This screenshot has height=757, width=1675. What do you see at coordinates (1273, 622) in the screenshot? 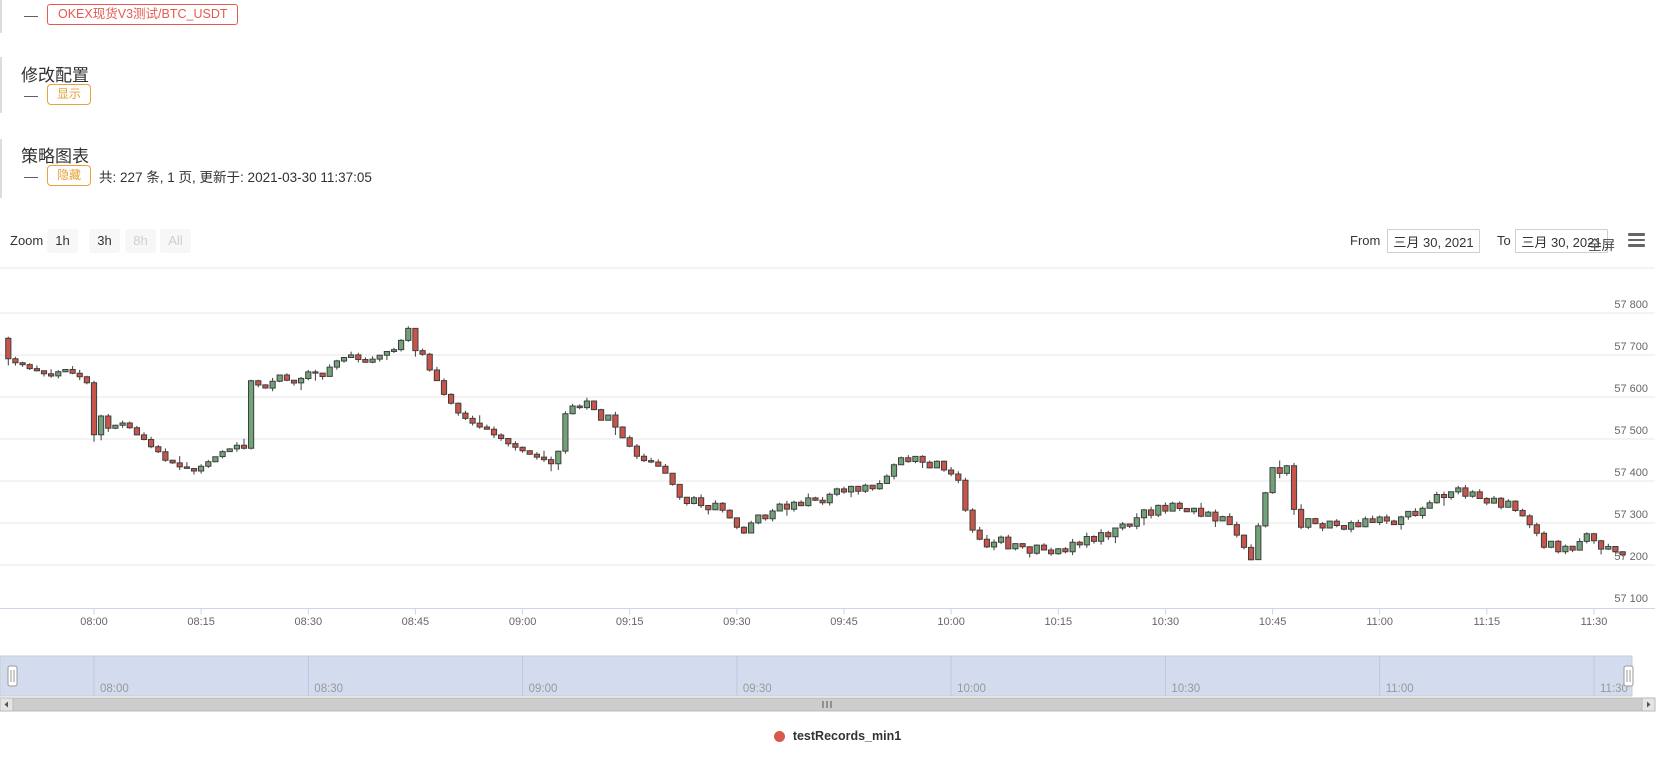
I see `x-axis-label: 10:45` at bounding box center [1273, 622].